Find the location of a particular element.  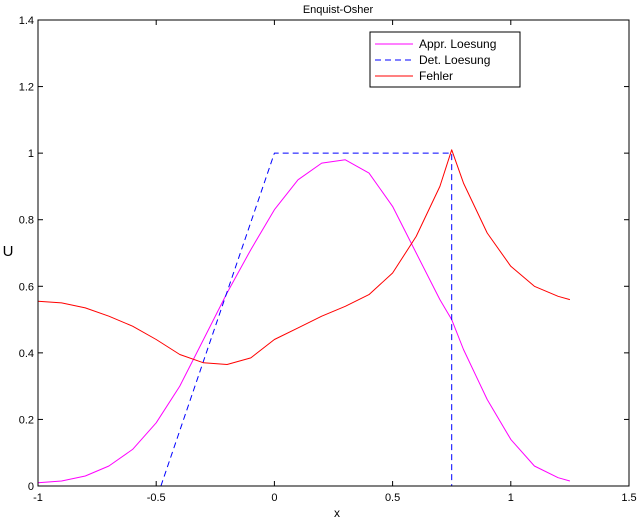

chart-title: Enquist-Osher is located at coordinates (338, 10).